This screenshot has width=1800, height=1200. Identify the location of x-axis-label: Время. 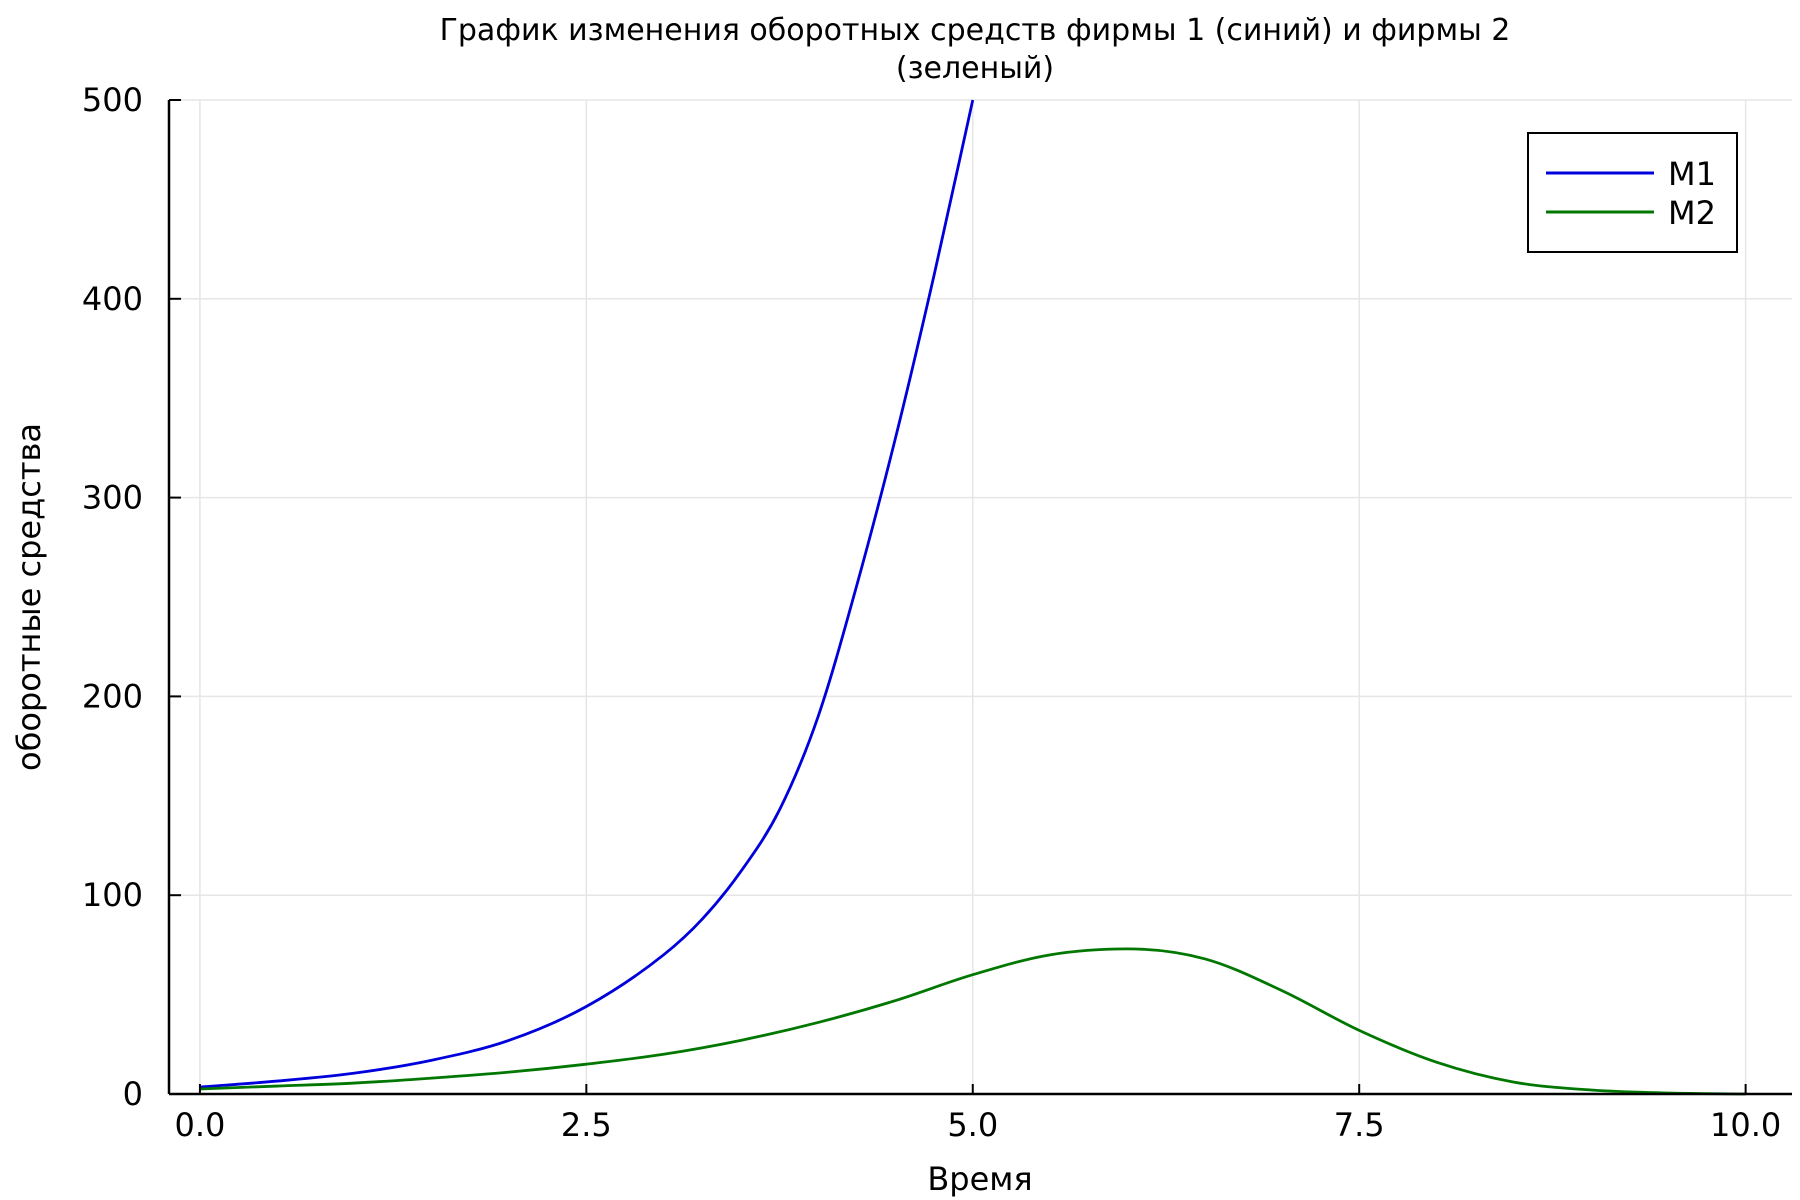
(979, 1179).